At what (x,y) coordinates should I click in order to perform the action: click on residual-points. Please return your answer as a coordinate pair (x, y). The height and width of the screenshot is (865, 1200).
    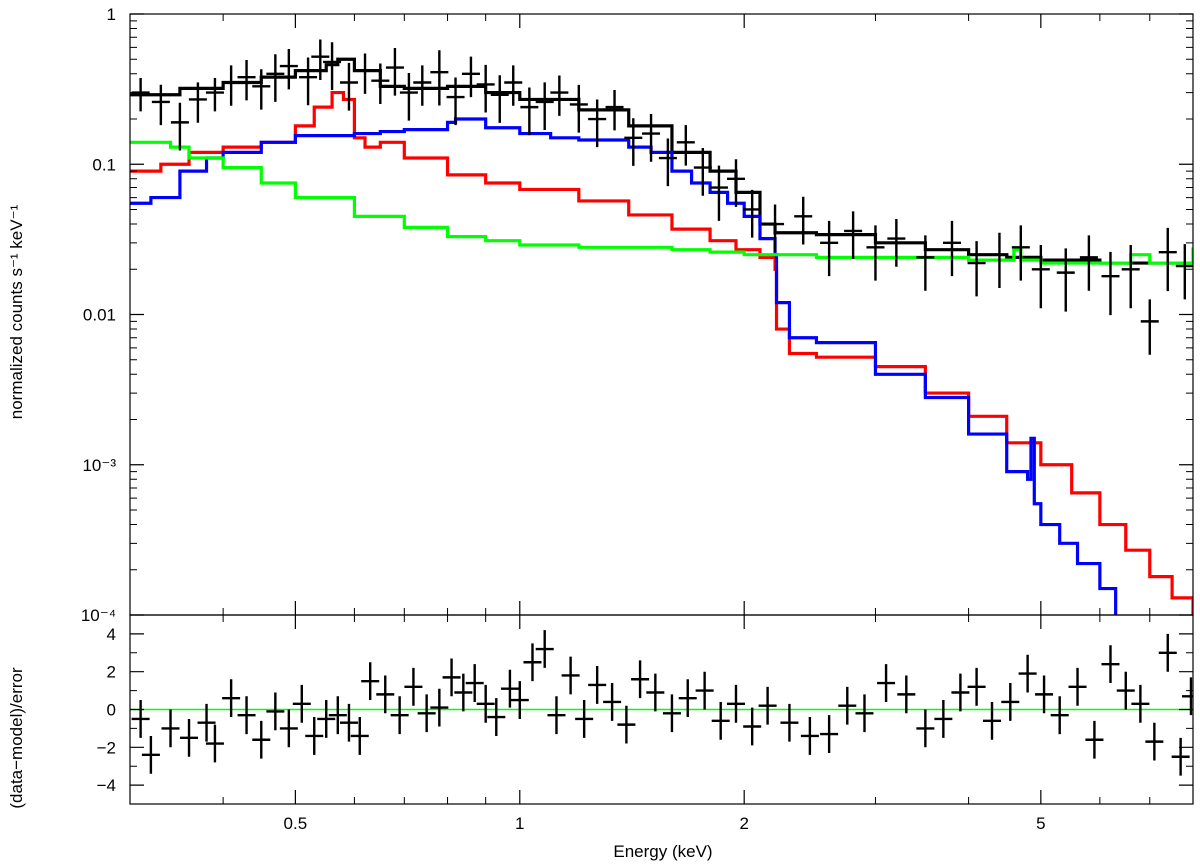
    Looking at the image, I should click on (662, 703).